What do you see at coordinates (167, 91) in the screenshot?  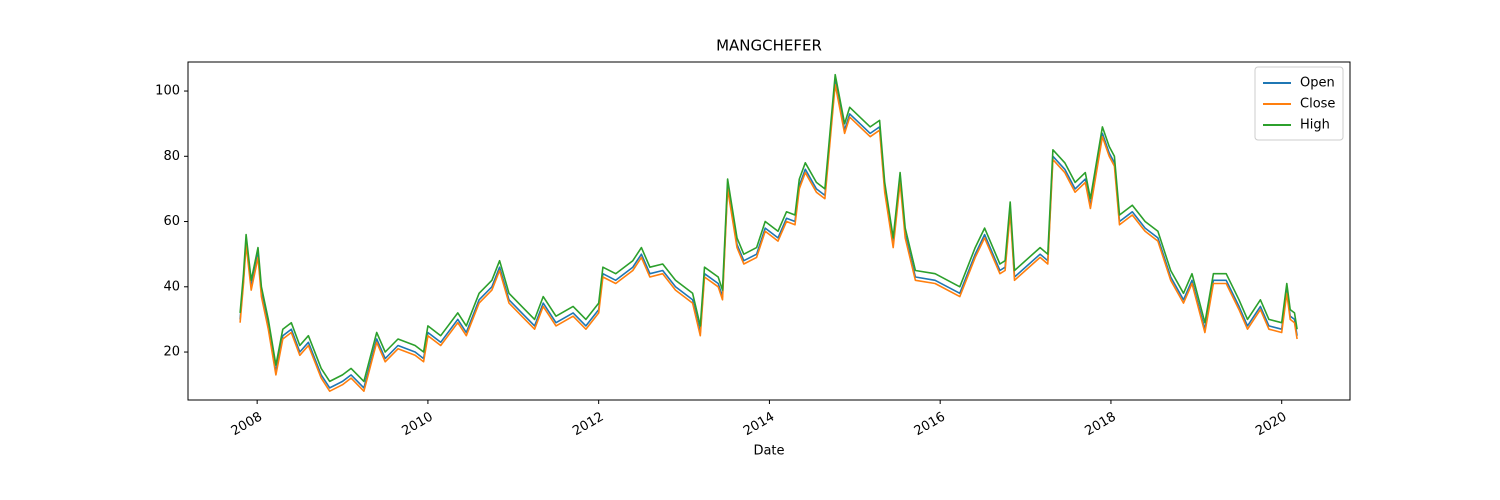 I see `y-tick-label: 100` at bounding box center [167, 91].